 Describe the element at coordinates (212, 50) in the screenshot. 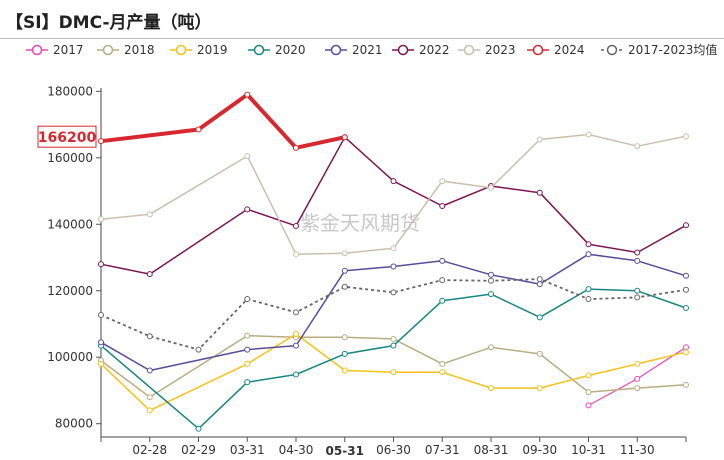

I see `legend-label-2019: 2019` at that location.